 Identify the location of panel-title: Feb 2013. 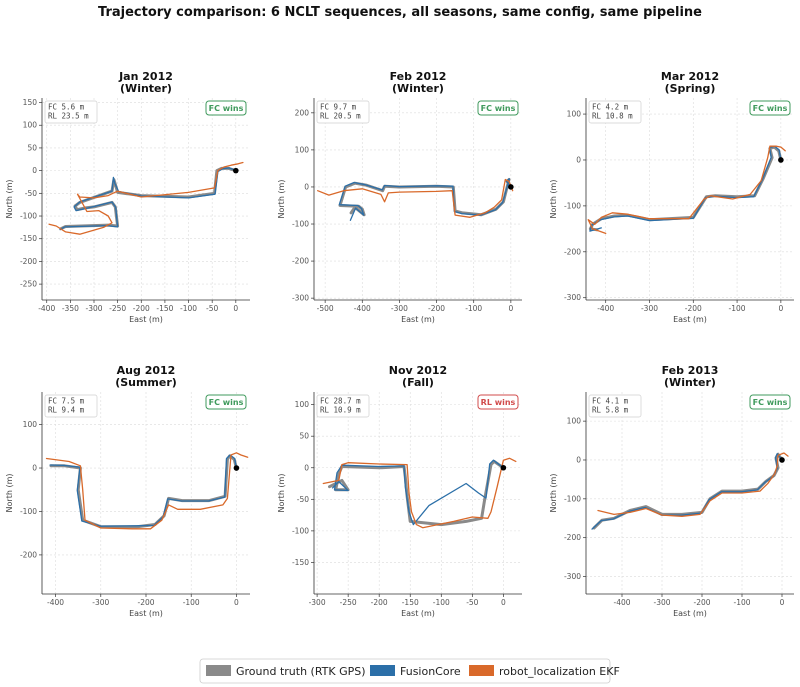
(690, 370).